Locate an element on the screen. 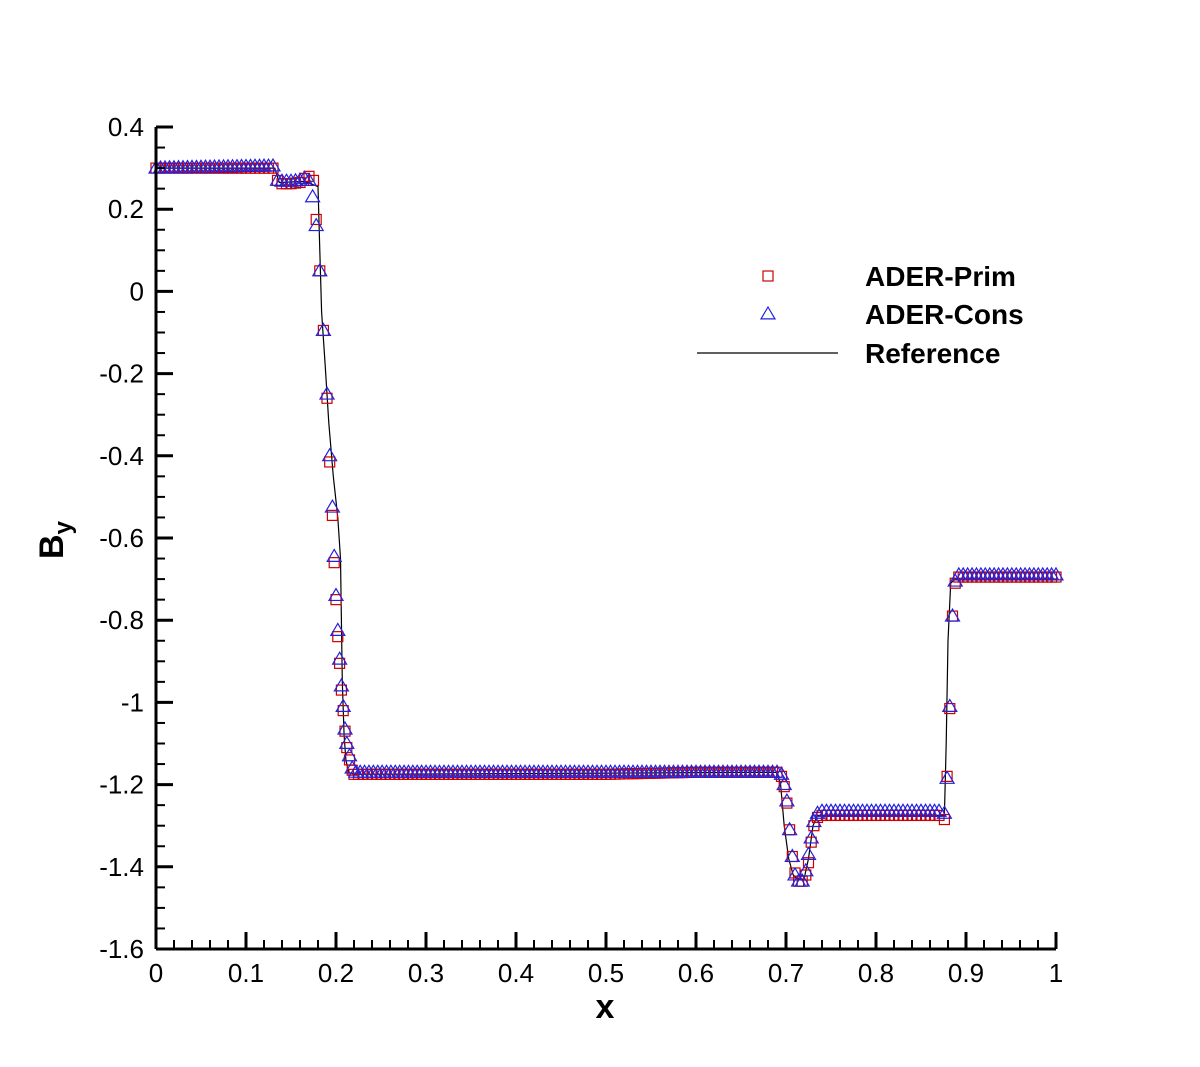  x-axis: 0 0.1 0.2 0.3 0.4 0.5 0.6 0.7 0.8 0.9 1 is located at coordinates (606, 960).